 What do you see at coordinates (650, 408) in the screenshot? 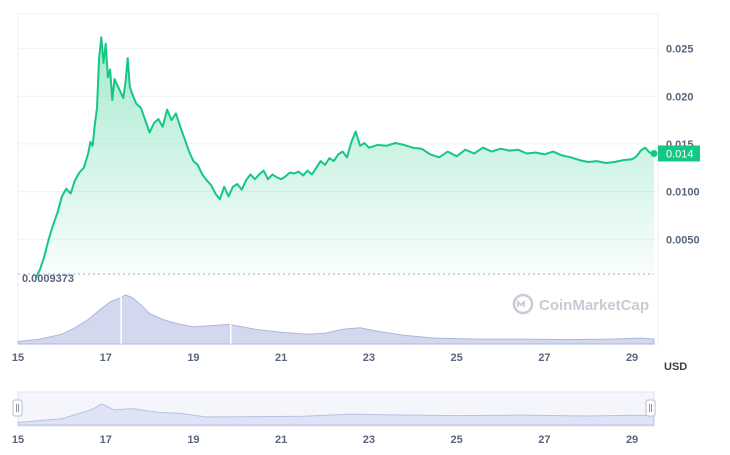
I see `navigator-right-handle` at bounding box center [650, 408].